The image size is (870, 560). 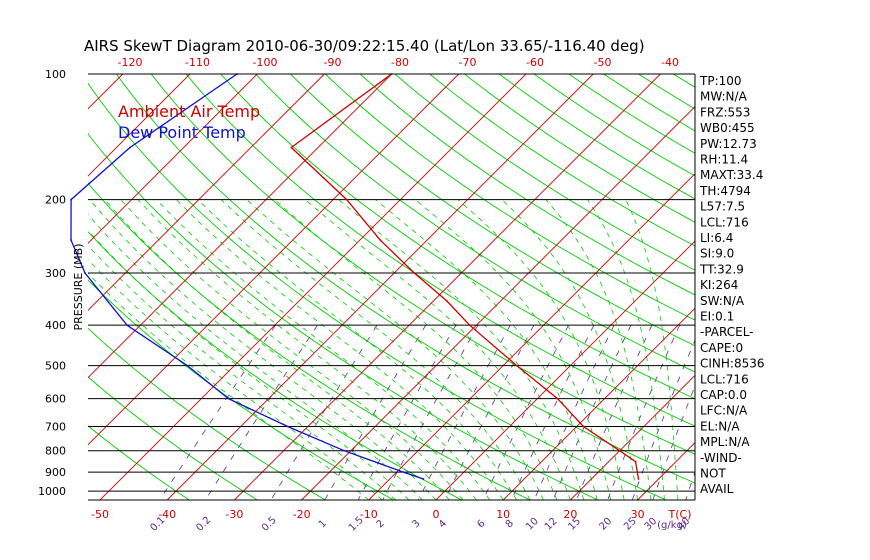 What do you see at coordinates (416, 524) in the screenshot?
I see `mixing-ratio-label: 3` at bounding box center [416, 524].